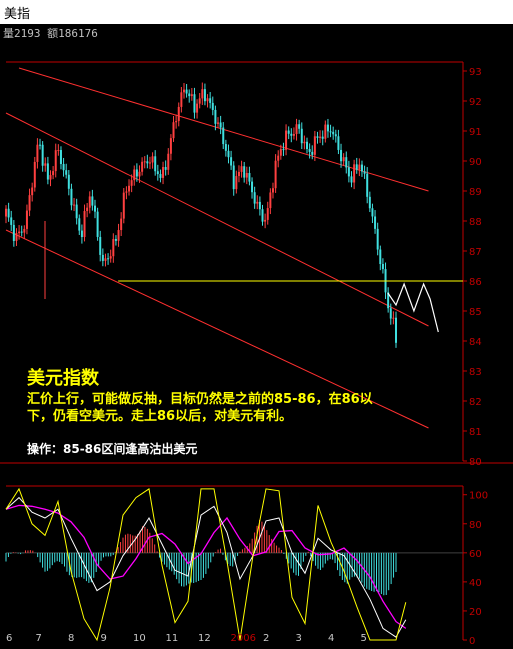 The image size is (513, 649). What do you see at coordinates (104, 638) in the screenshot?
I see `month-label: 9` at bounding box center [104, 638].